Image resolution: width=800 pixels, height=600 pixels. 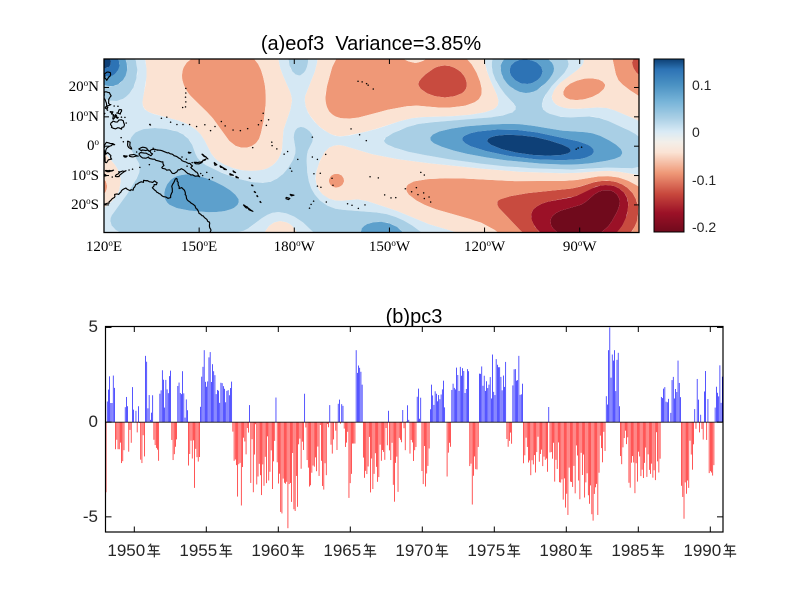 What do you see at coordinates (669, 145) in the screenshot?
I see `colorbar-gradient` at bounding box center [669, 145].